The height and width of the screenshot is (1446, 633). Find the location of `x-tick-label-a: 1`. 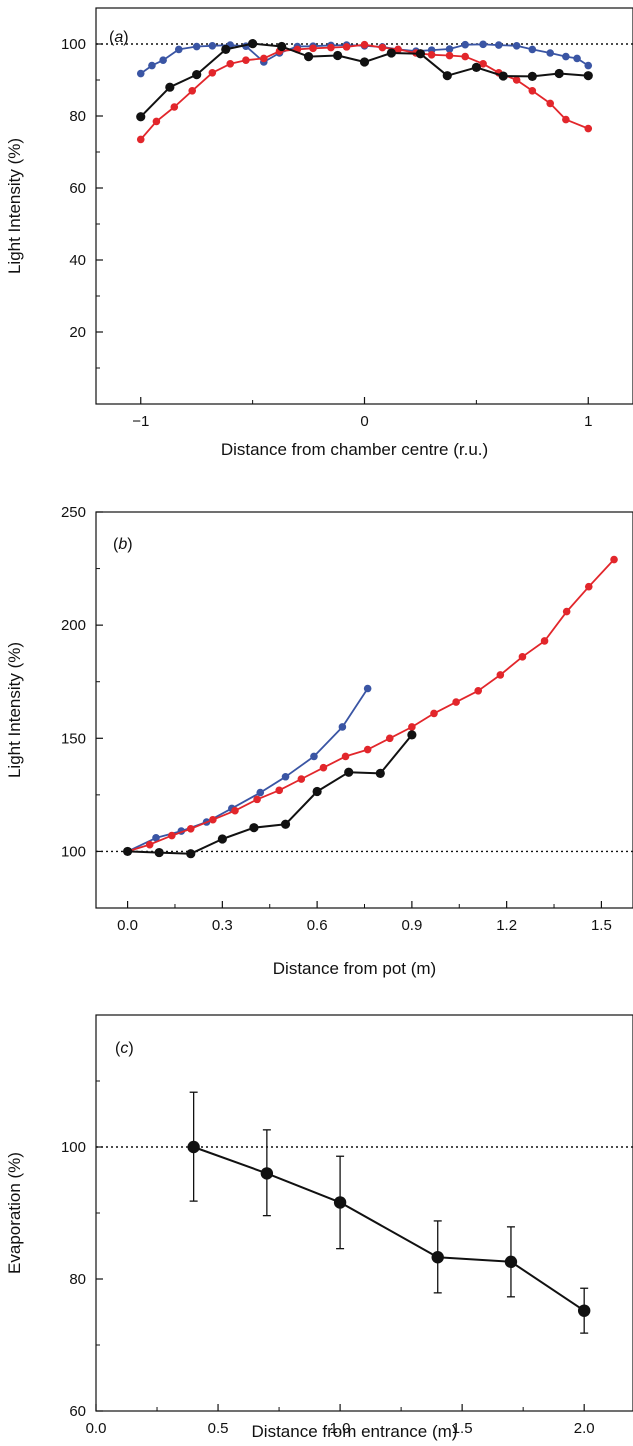

x-tick-label-a: 1 is located at coordinates (588, 421).